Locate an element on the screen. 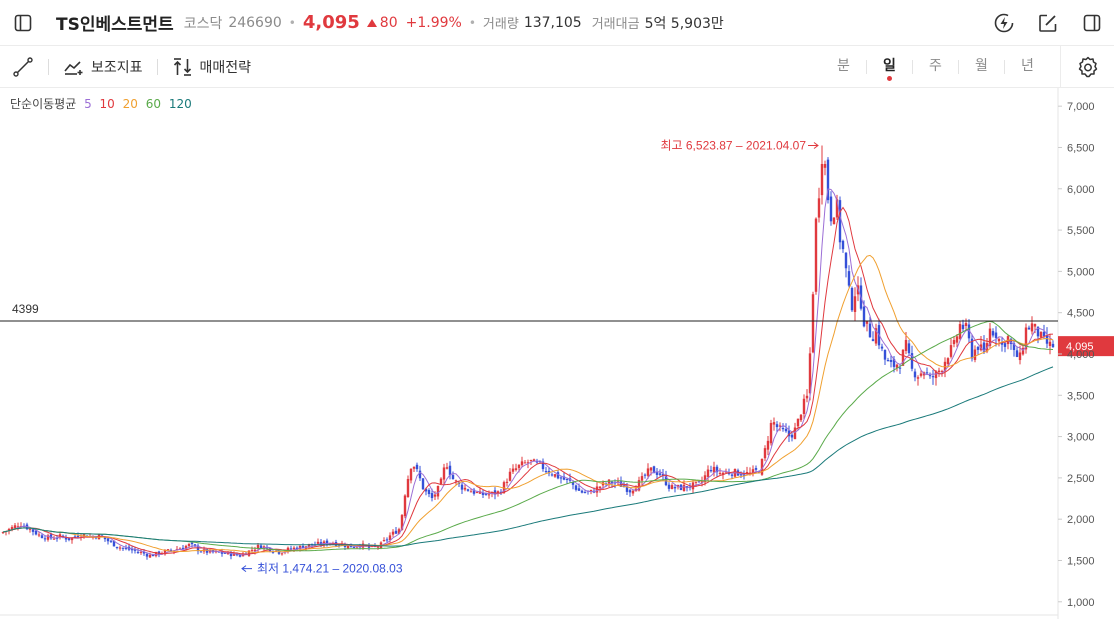  indicator-button: 보조지표 is located at coordinates (103, 67).